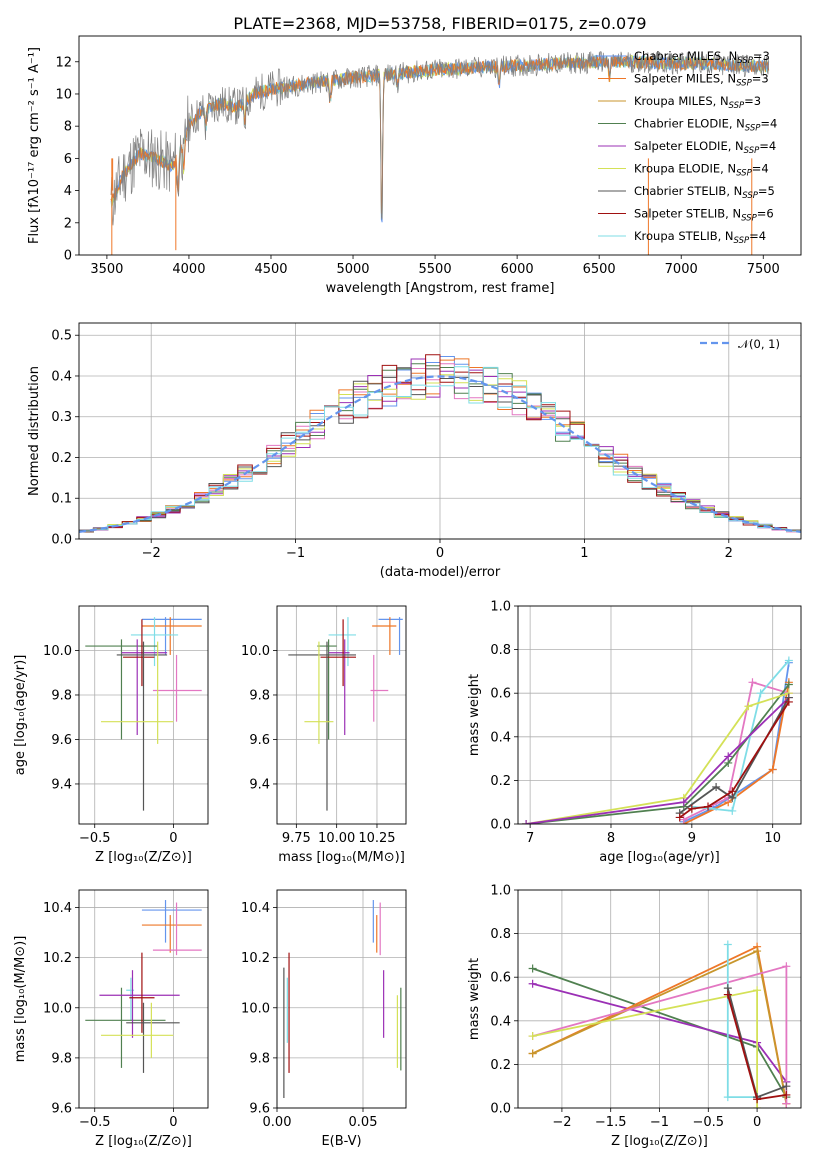 This screenshot has width=819, height=1170. What do you see at coordinates (68, 223) in the screenshot?
I see `y-tick-label: 2` at bounding box center [68, 223].